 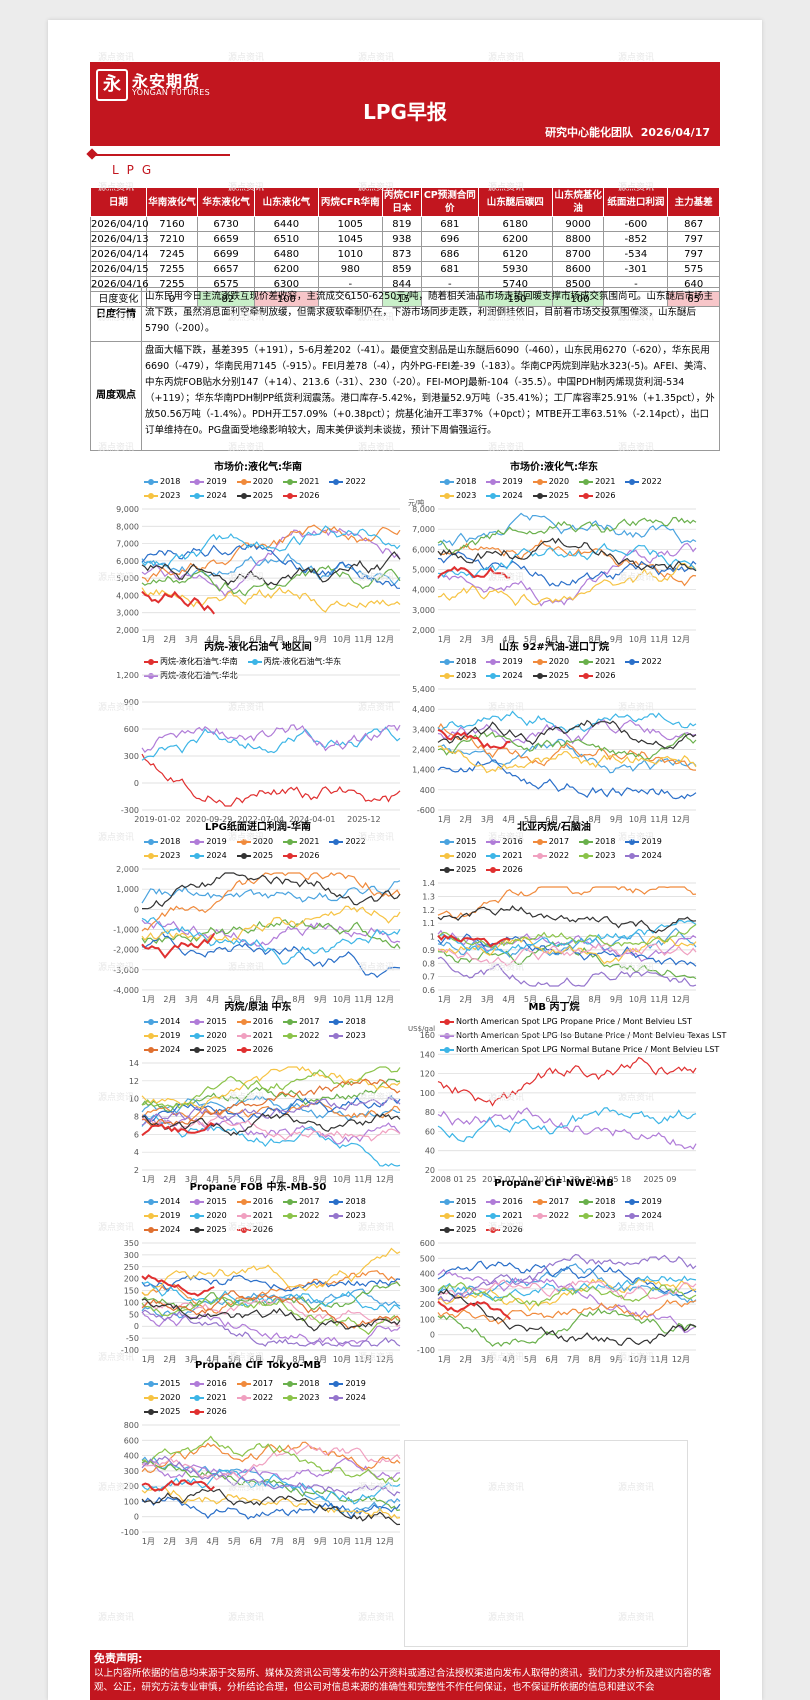 I want to click on table-cell: 686, so click(x=449, y=254).